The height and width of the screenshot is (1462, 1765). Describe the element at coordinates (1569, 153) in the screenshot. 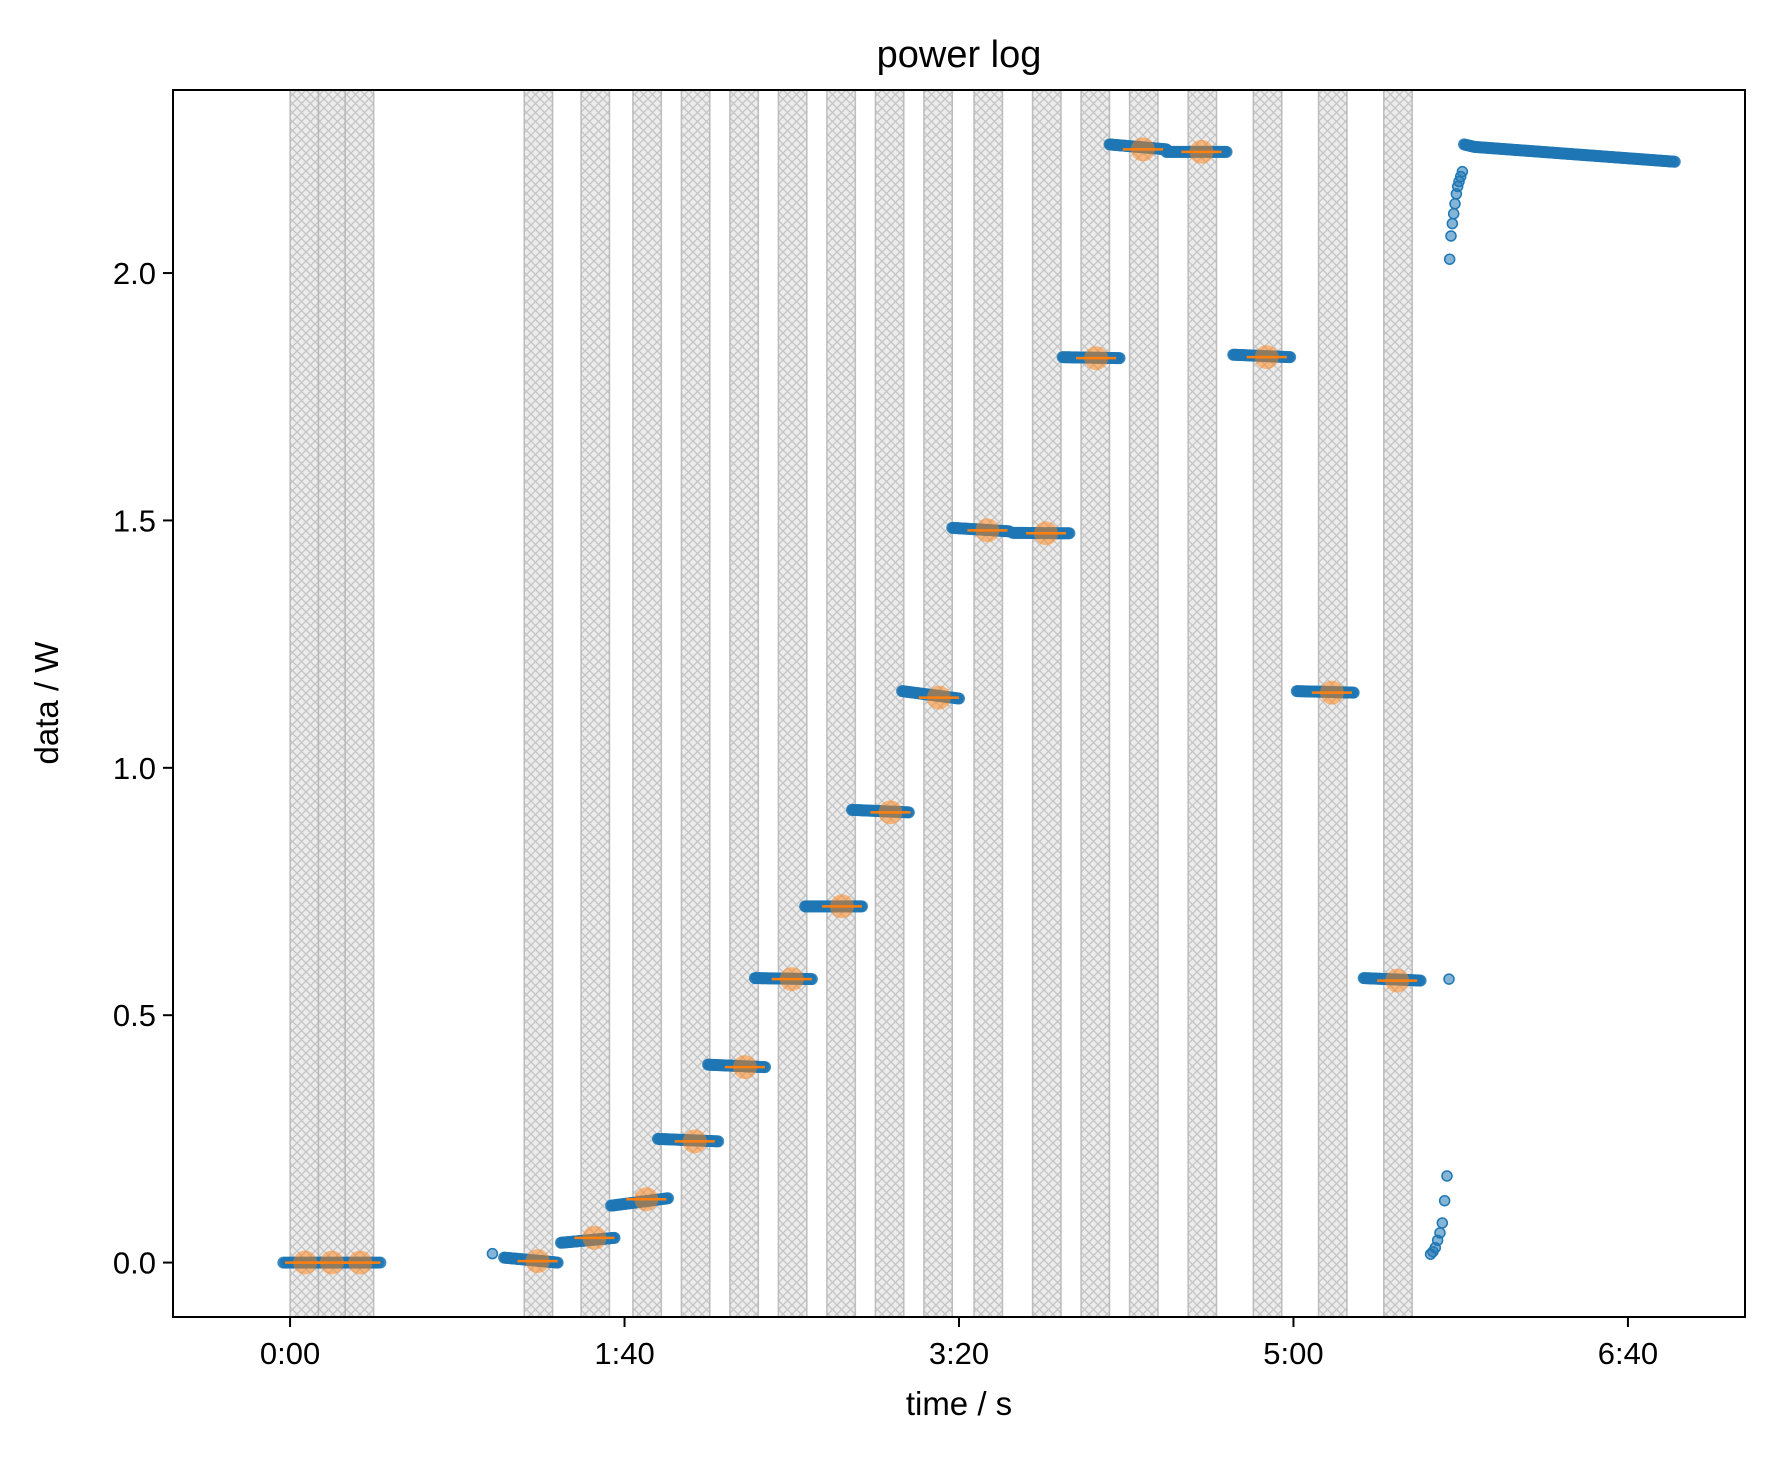

I see `tail-segment` at that location.